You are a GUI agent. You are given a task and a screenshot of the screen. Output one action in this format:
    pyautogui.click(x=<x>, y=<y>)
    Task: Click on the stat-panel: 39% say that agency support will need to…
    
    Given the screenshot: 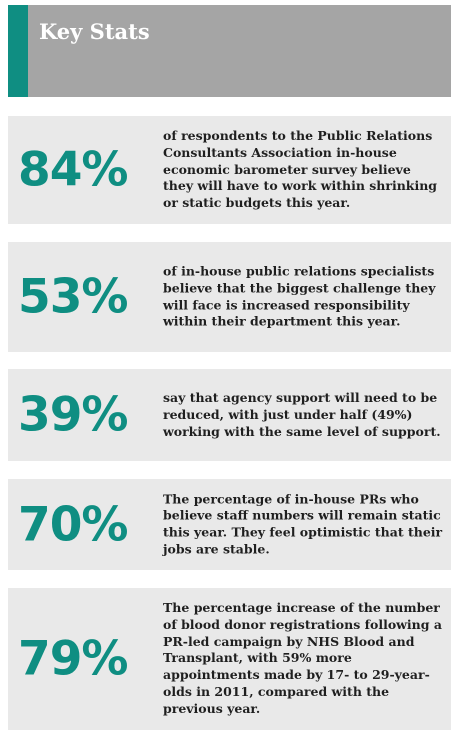 What is the action you would take?
    pyautogui.click(x=229, y=415)
    